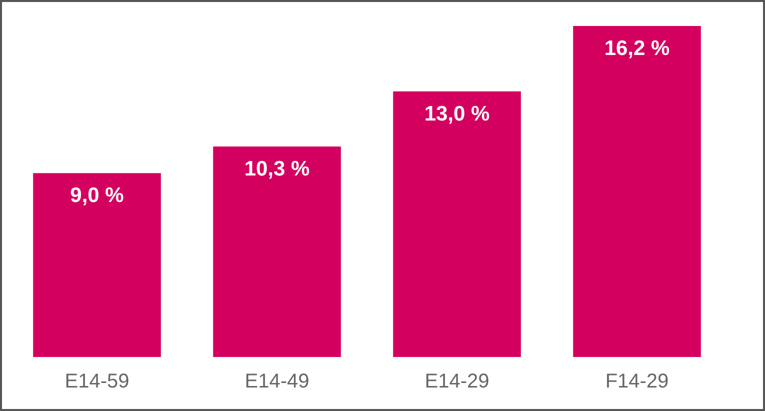 The image size is (765, 411). Describe the element at coordinates (97, 196) in the screenshot. I see `data-label: 9,0 %` at that location.